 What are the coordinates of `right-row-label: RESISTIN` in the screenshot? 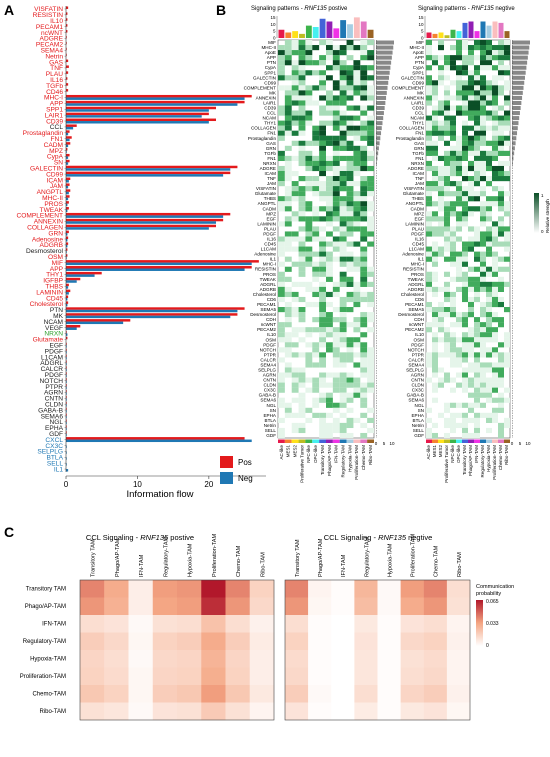 It's located at (413, 269).